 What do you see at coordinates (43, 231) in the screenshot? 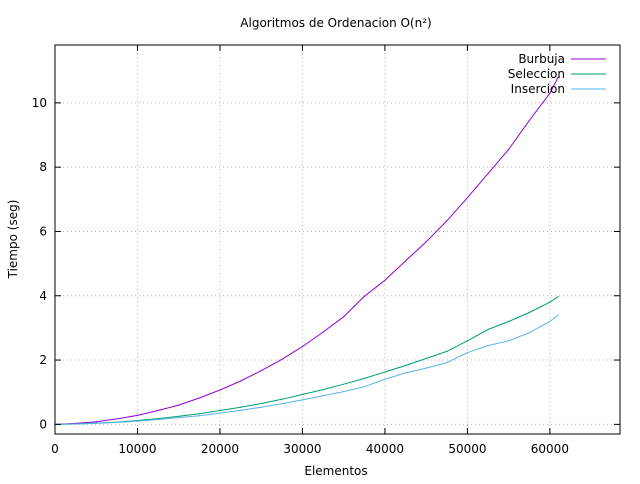
I see `y-tick-label: 6` at bounding box center [43, 231].